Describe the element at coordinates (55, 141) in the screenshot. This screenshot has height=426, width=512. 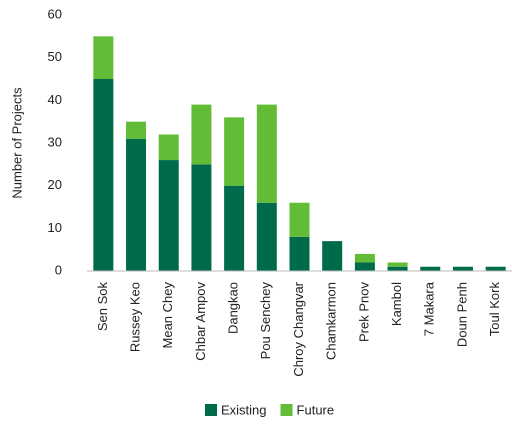
I see `y-tick-label: 30` at that location.